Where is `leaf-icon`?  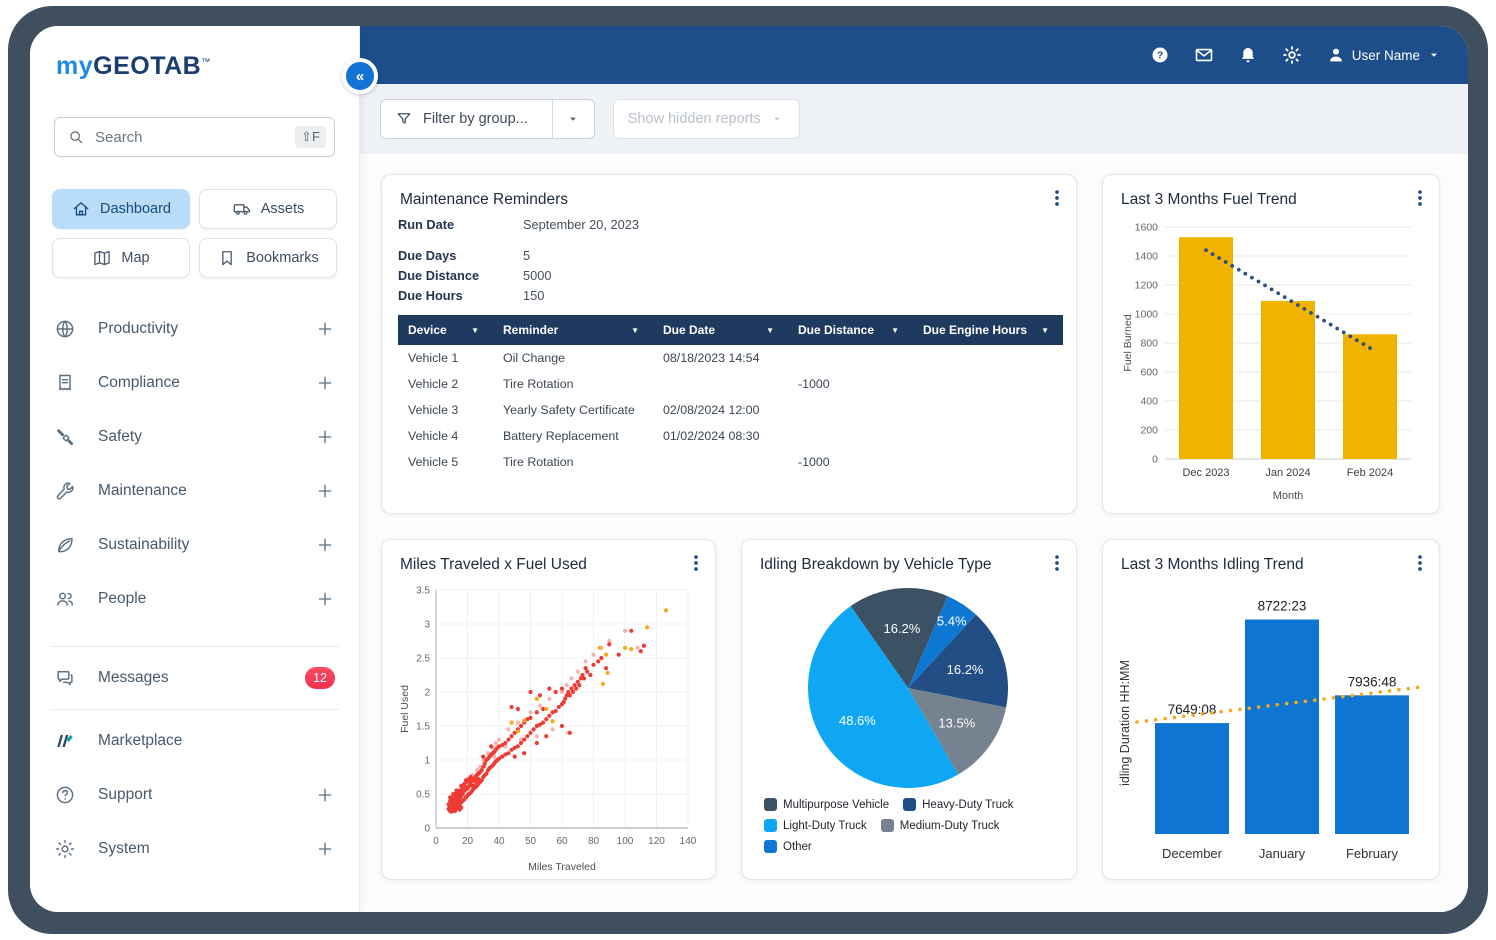 leaf-icon is located at coordinates (65, 545).